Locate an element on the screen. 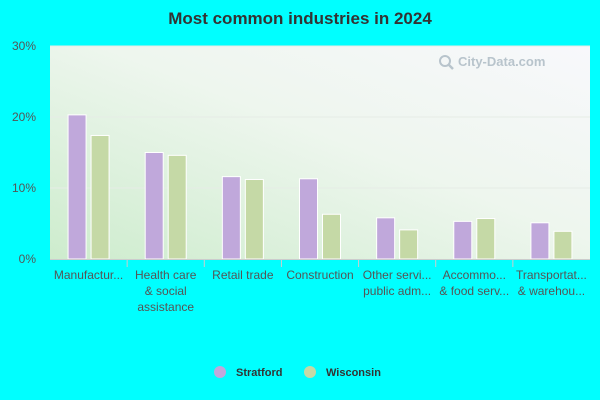  x-tick-label: Retail trade is located at coordinates (243, 275).